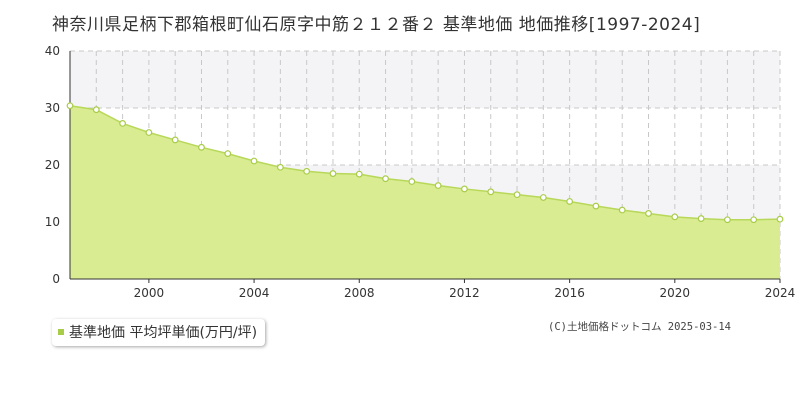  I want to click on x-tick-label: 2000, so click(149, 293).